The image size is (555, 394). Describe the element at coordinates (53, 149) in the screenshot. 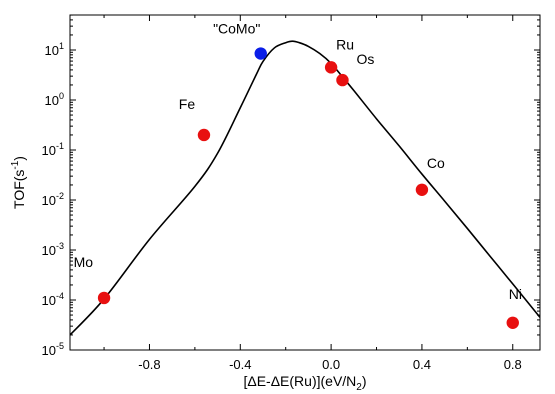

I see `y-tick-label: 10⁻¹` at that location.